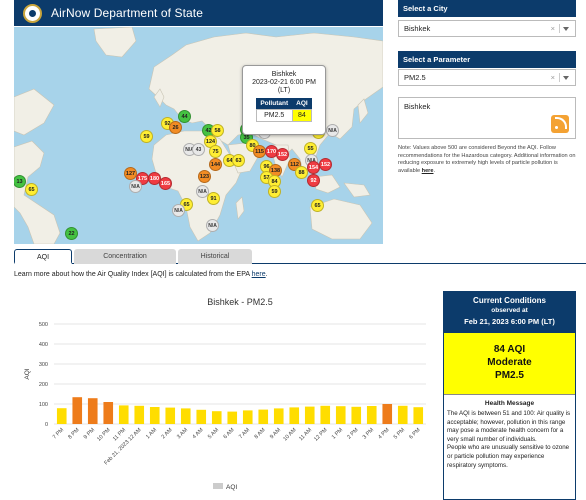 The width and height of the screenshot is (586, 500). I want to click on city-select: Bishkek ×, so click(487, 28).